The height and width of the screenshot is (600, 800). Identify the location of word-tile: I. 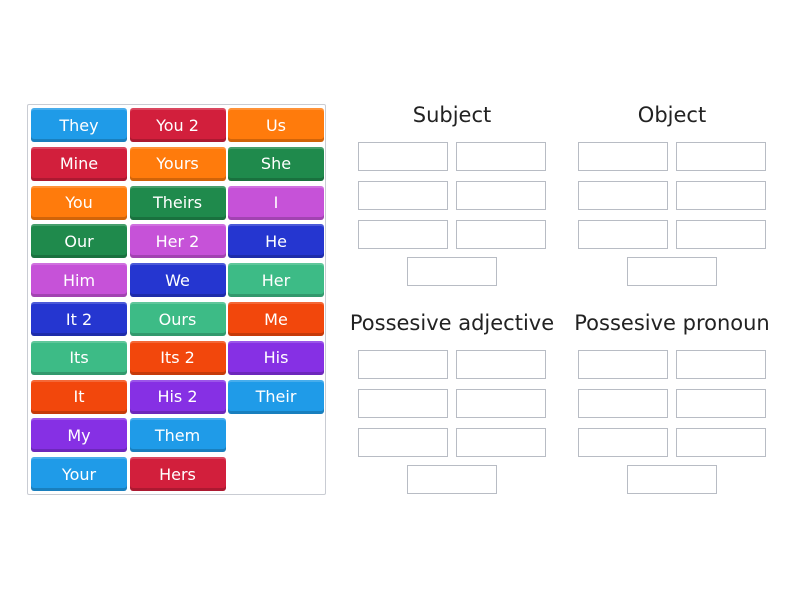
(276, 202).